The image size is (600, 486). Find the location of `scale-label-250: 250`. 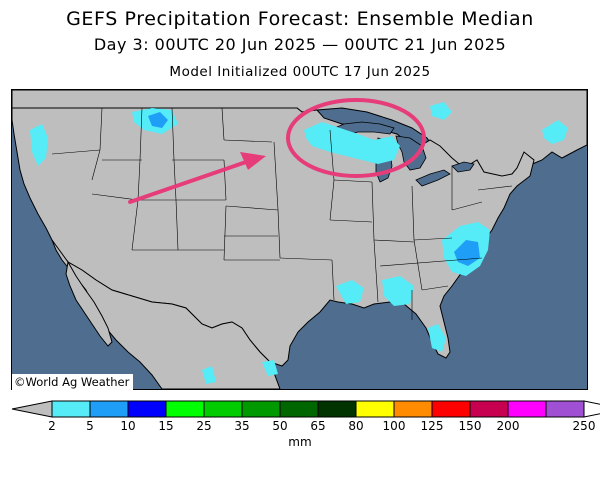

scale-label-250: 250 is located at coordinates (584, 426).